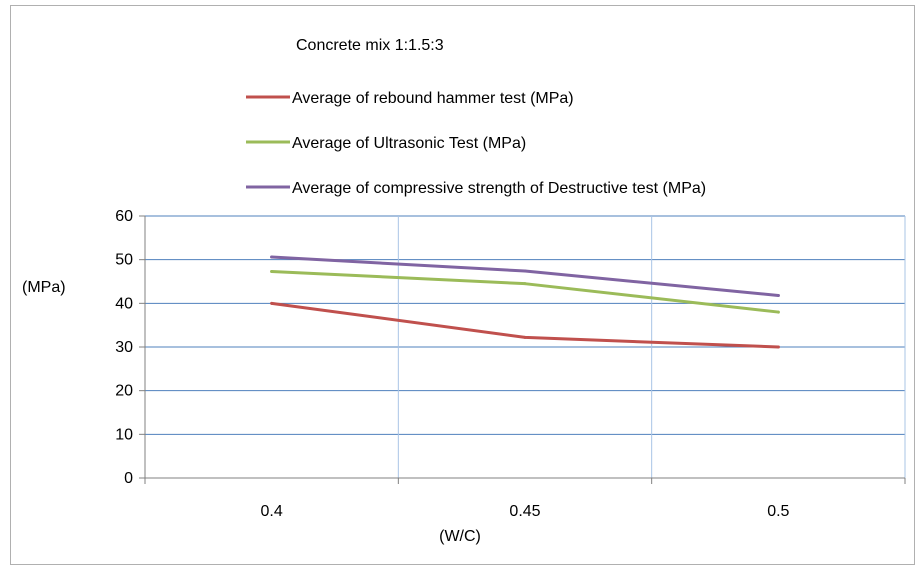  Describe the element at coordinates (409, 143) in the screenshot. I see `legend-label: Average of Ultrasonic Test (MPa)` at that location.